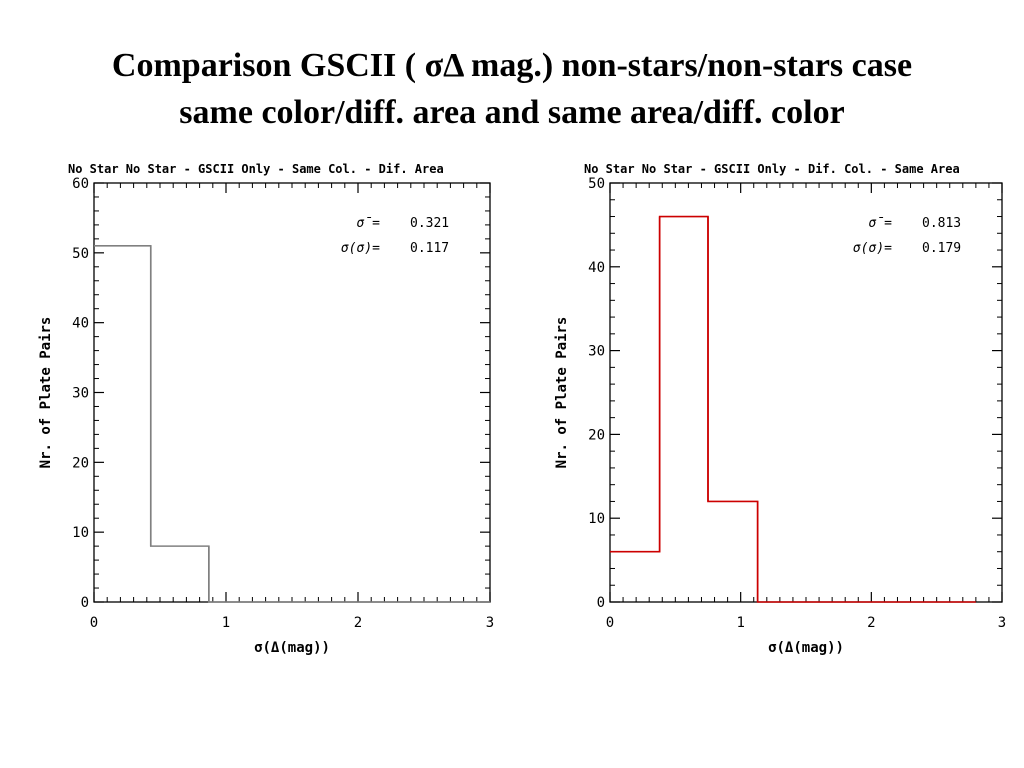  I want to click on stat-value: 0.321, so click(429, 223).